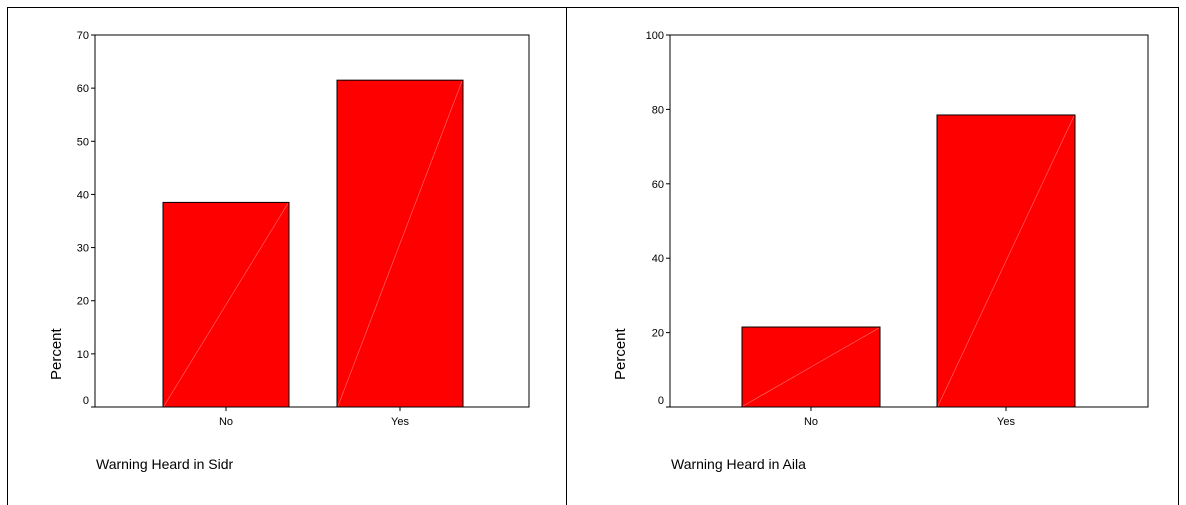 The height and width of the screenshot is (505, 1186). Describe the element at coordinates (83, 355) in the screenshot. I see `y-tick-label: 10` at that location.